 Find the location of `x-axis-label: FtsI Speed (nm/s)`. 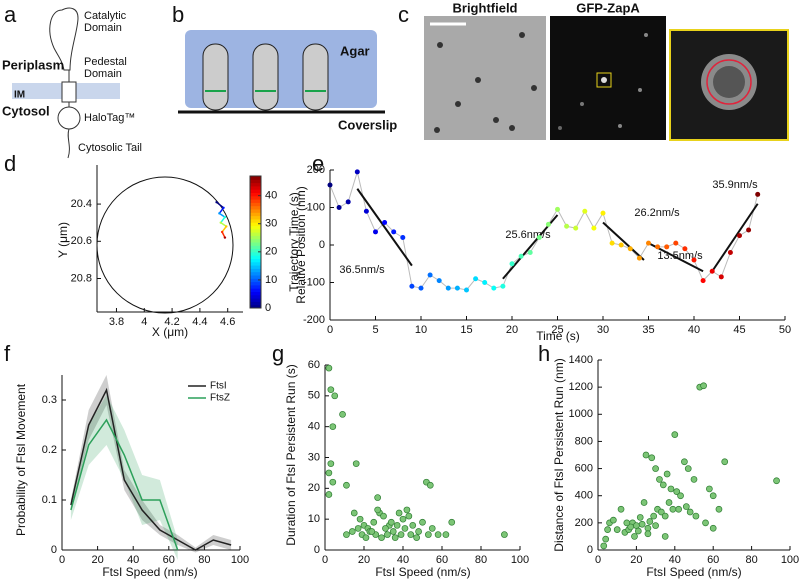

x-axis-label: FtsI Speed (nm/s) is located at coordinates (149, 572).